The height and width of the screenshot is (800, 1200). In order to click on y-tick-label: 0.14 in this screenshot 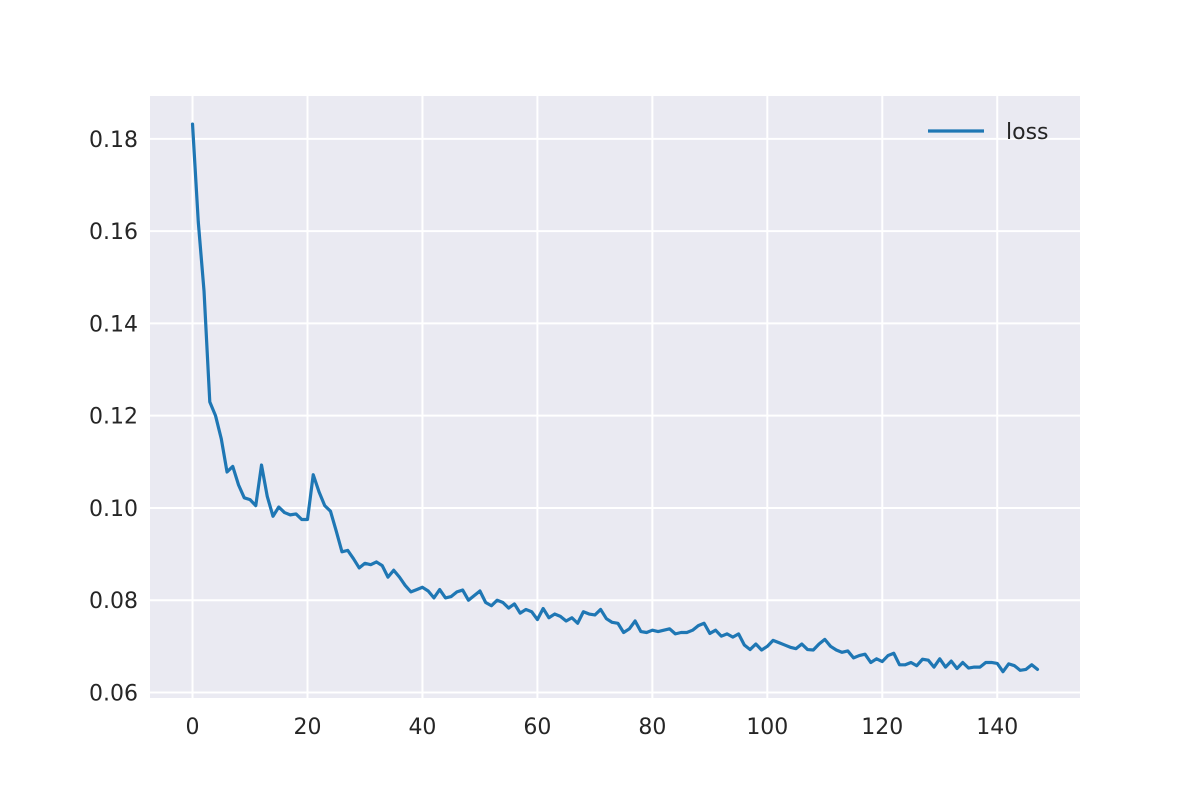, I will do `click(113, 324)`.